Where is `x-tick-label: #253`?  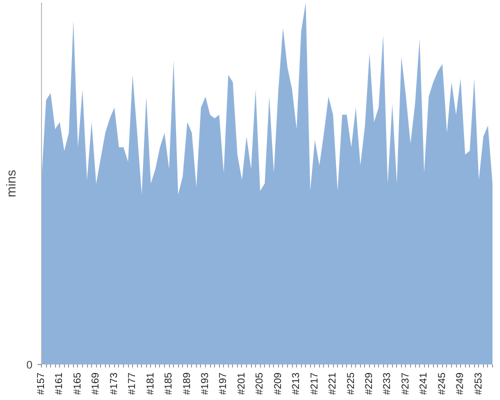
x-tick-label: #253 is located at coordinates (478, 383).